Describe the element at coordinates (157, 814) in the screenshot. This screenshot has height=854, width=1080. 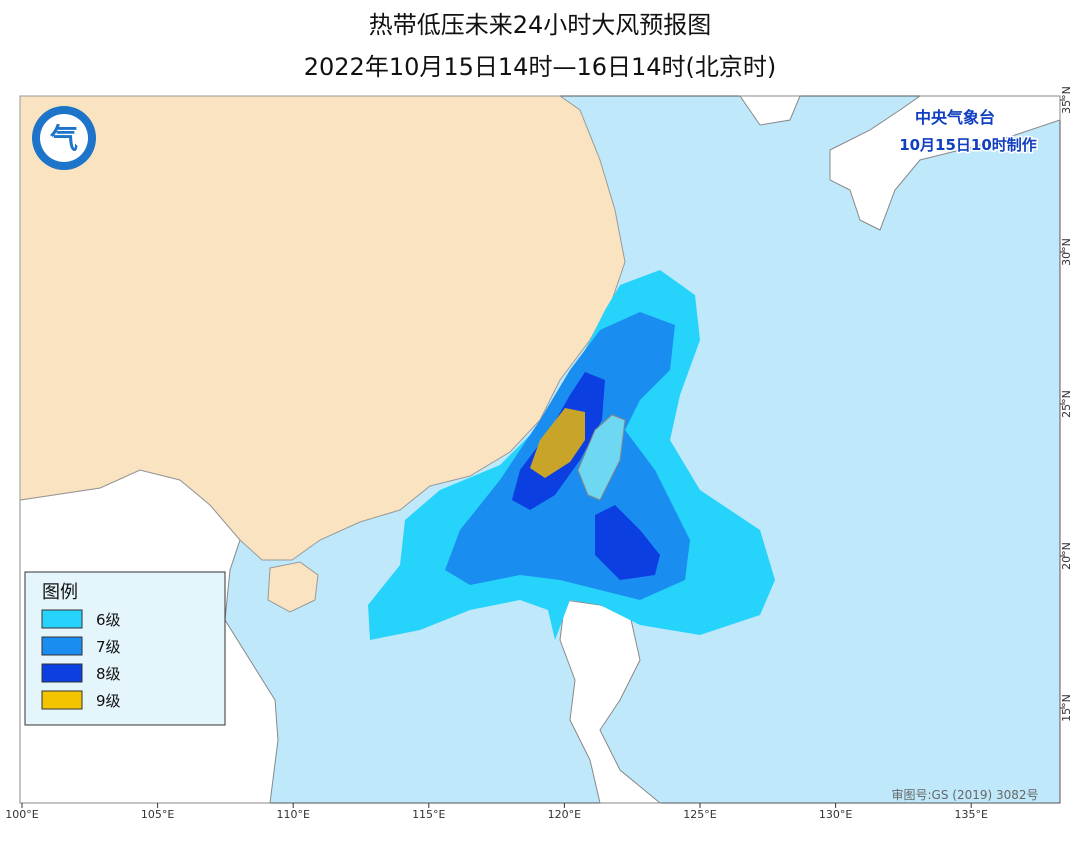
I see `lon-label: 105°E` at that location.